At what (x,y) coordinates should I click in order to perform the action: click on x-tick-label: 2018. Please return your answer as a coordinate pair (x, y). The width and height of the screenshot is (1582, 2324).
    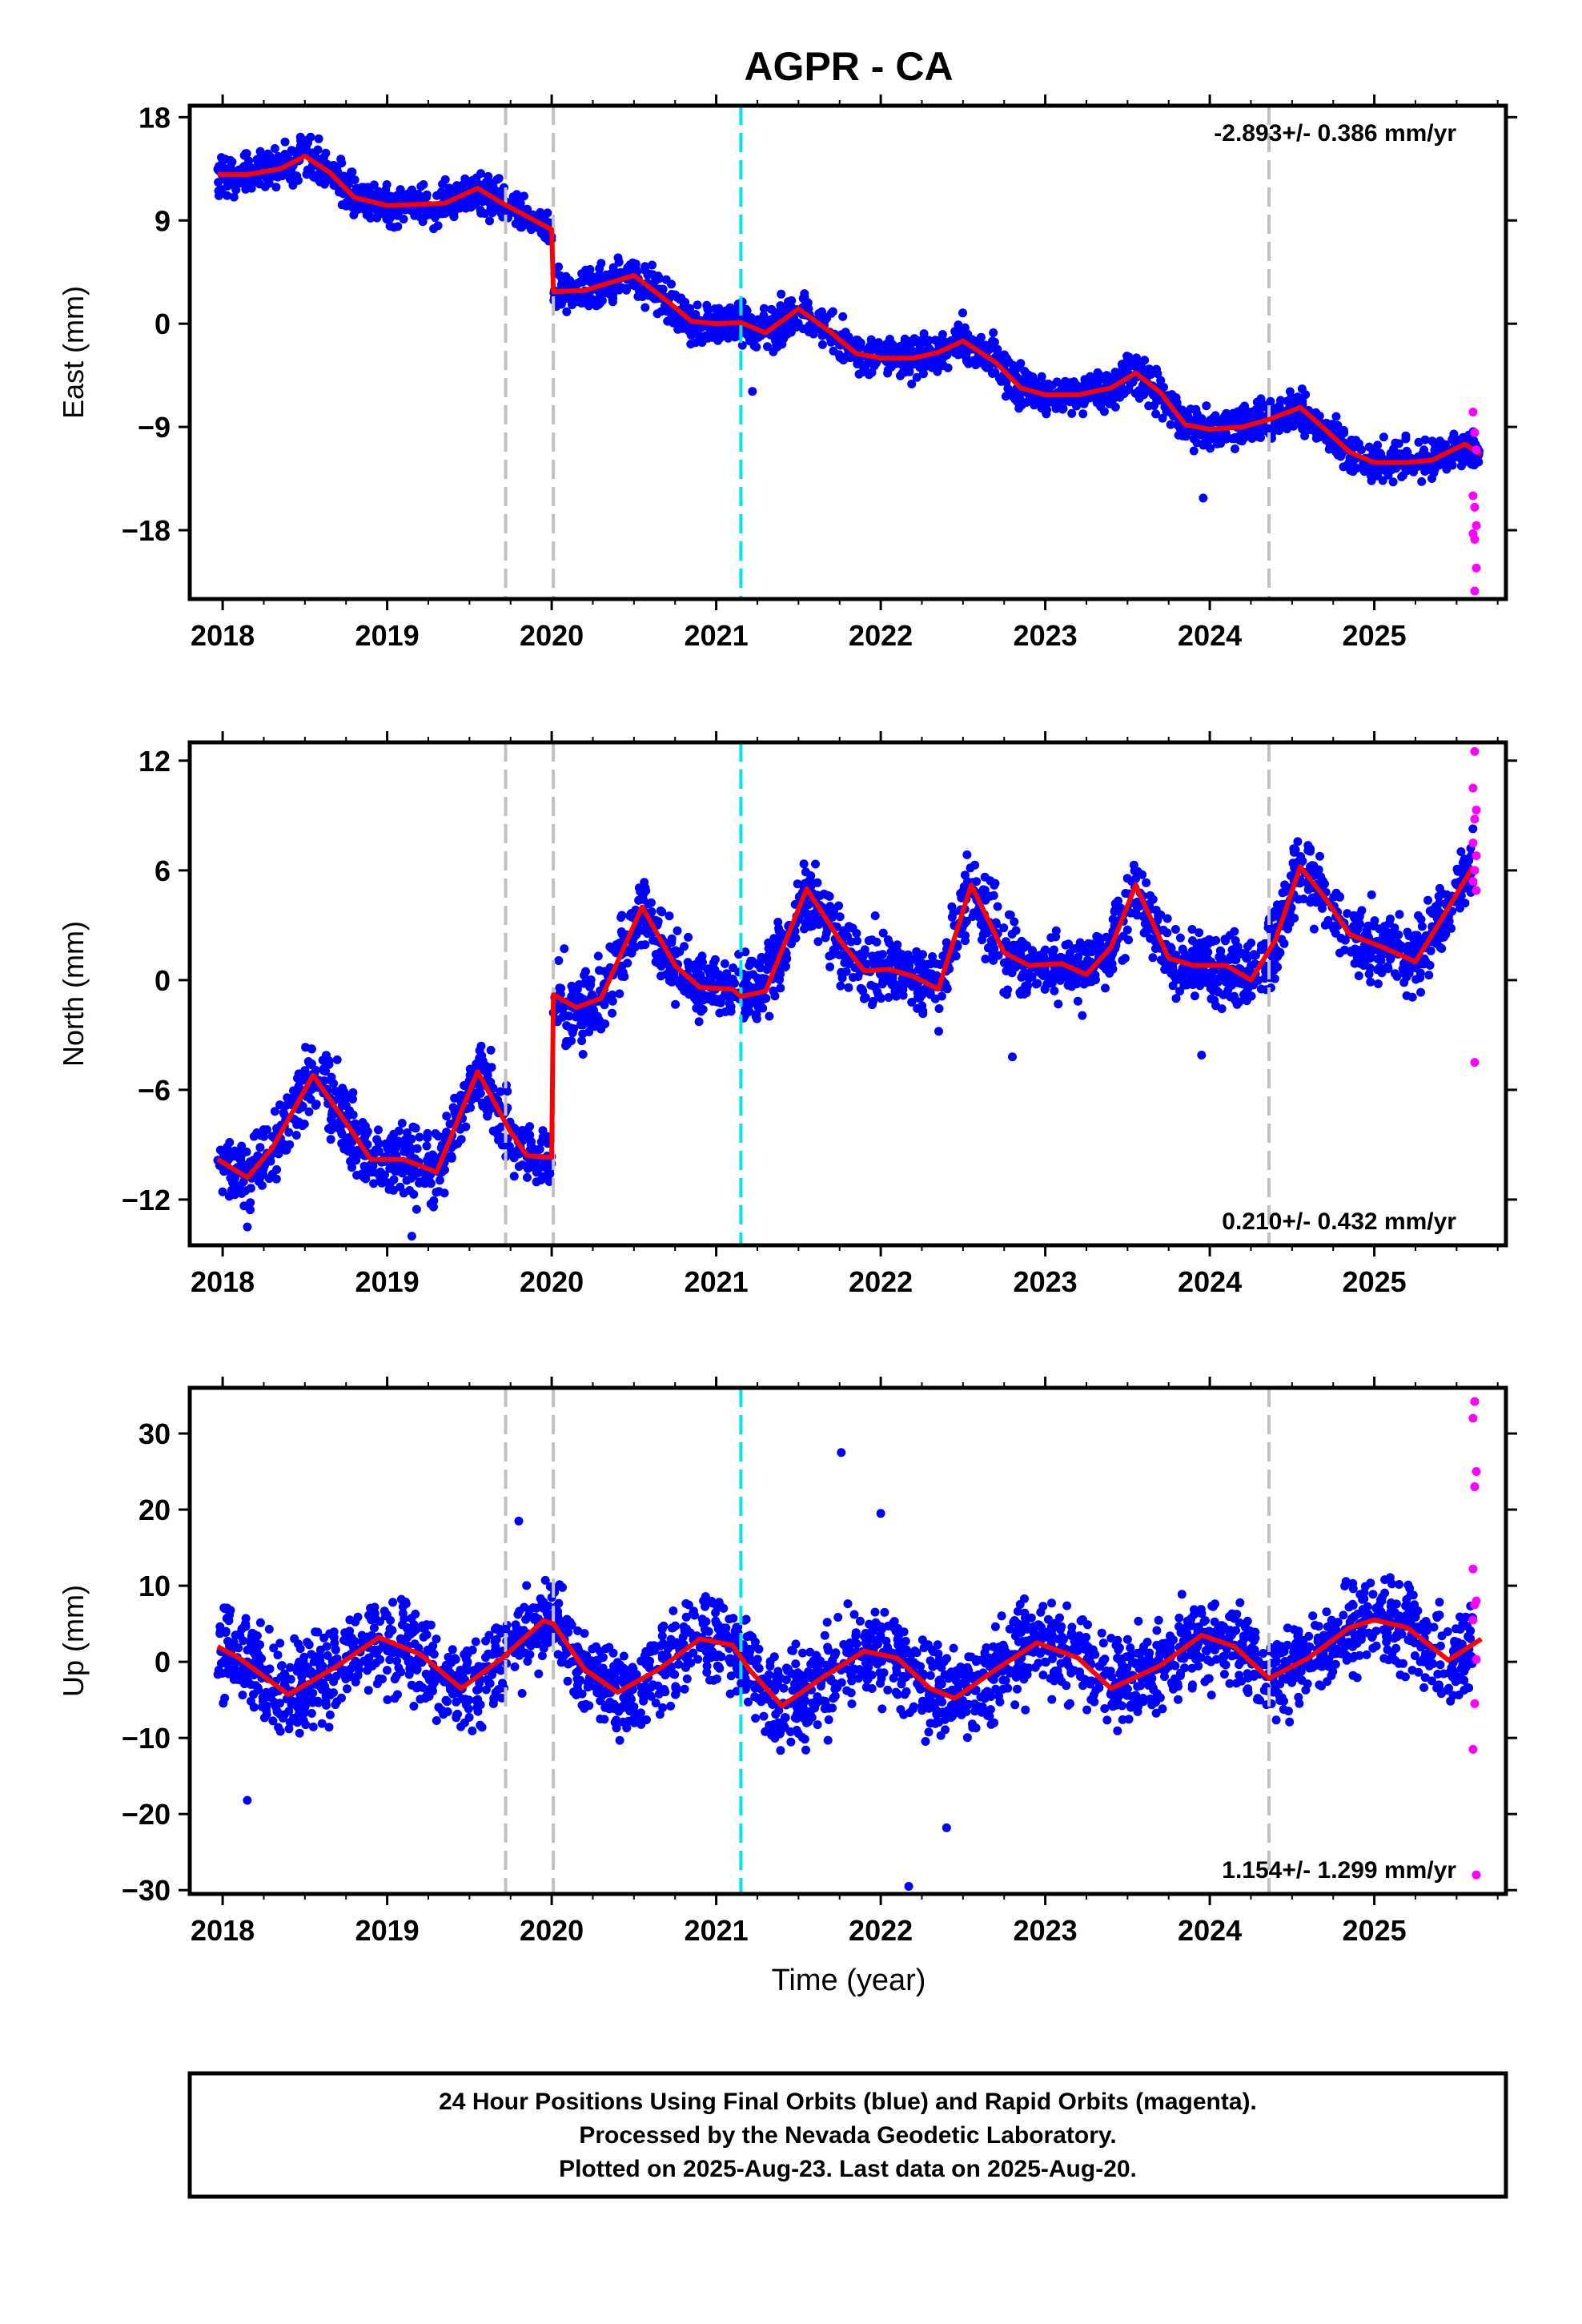
    Looking at the image, I should click on (223, 635).